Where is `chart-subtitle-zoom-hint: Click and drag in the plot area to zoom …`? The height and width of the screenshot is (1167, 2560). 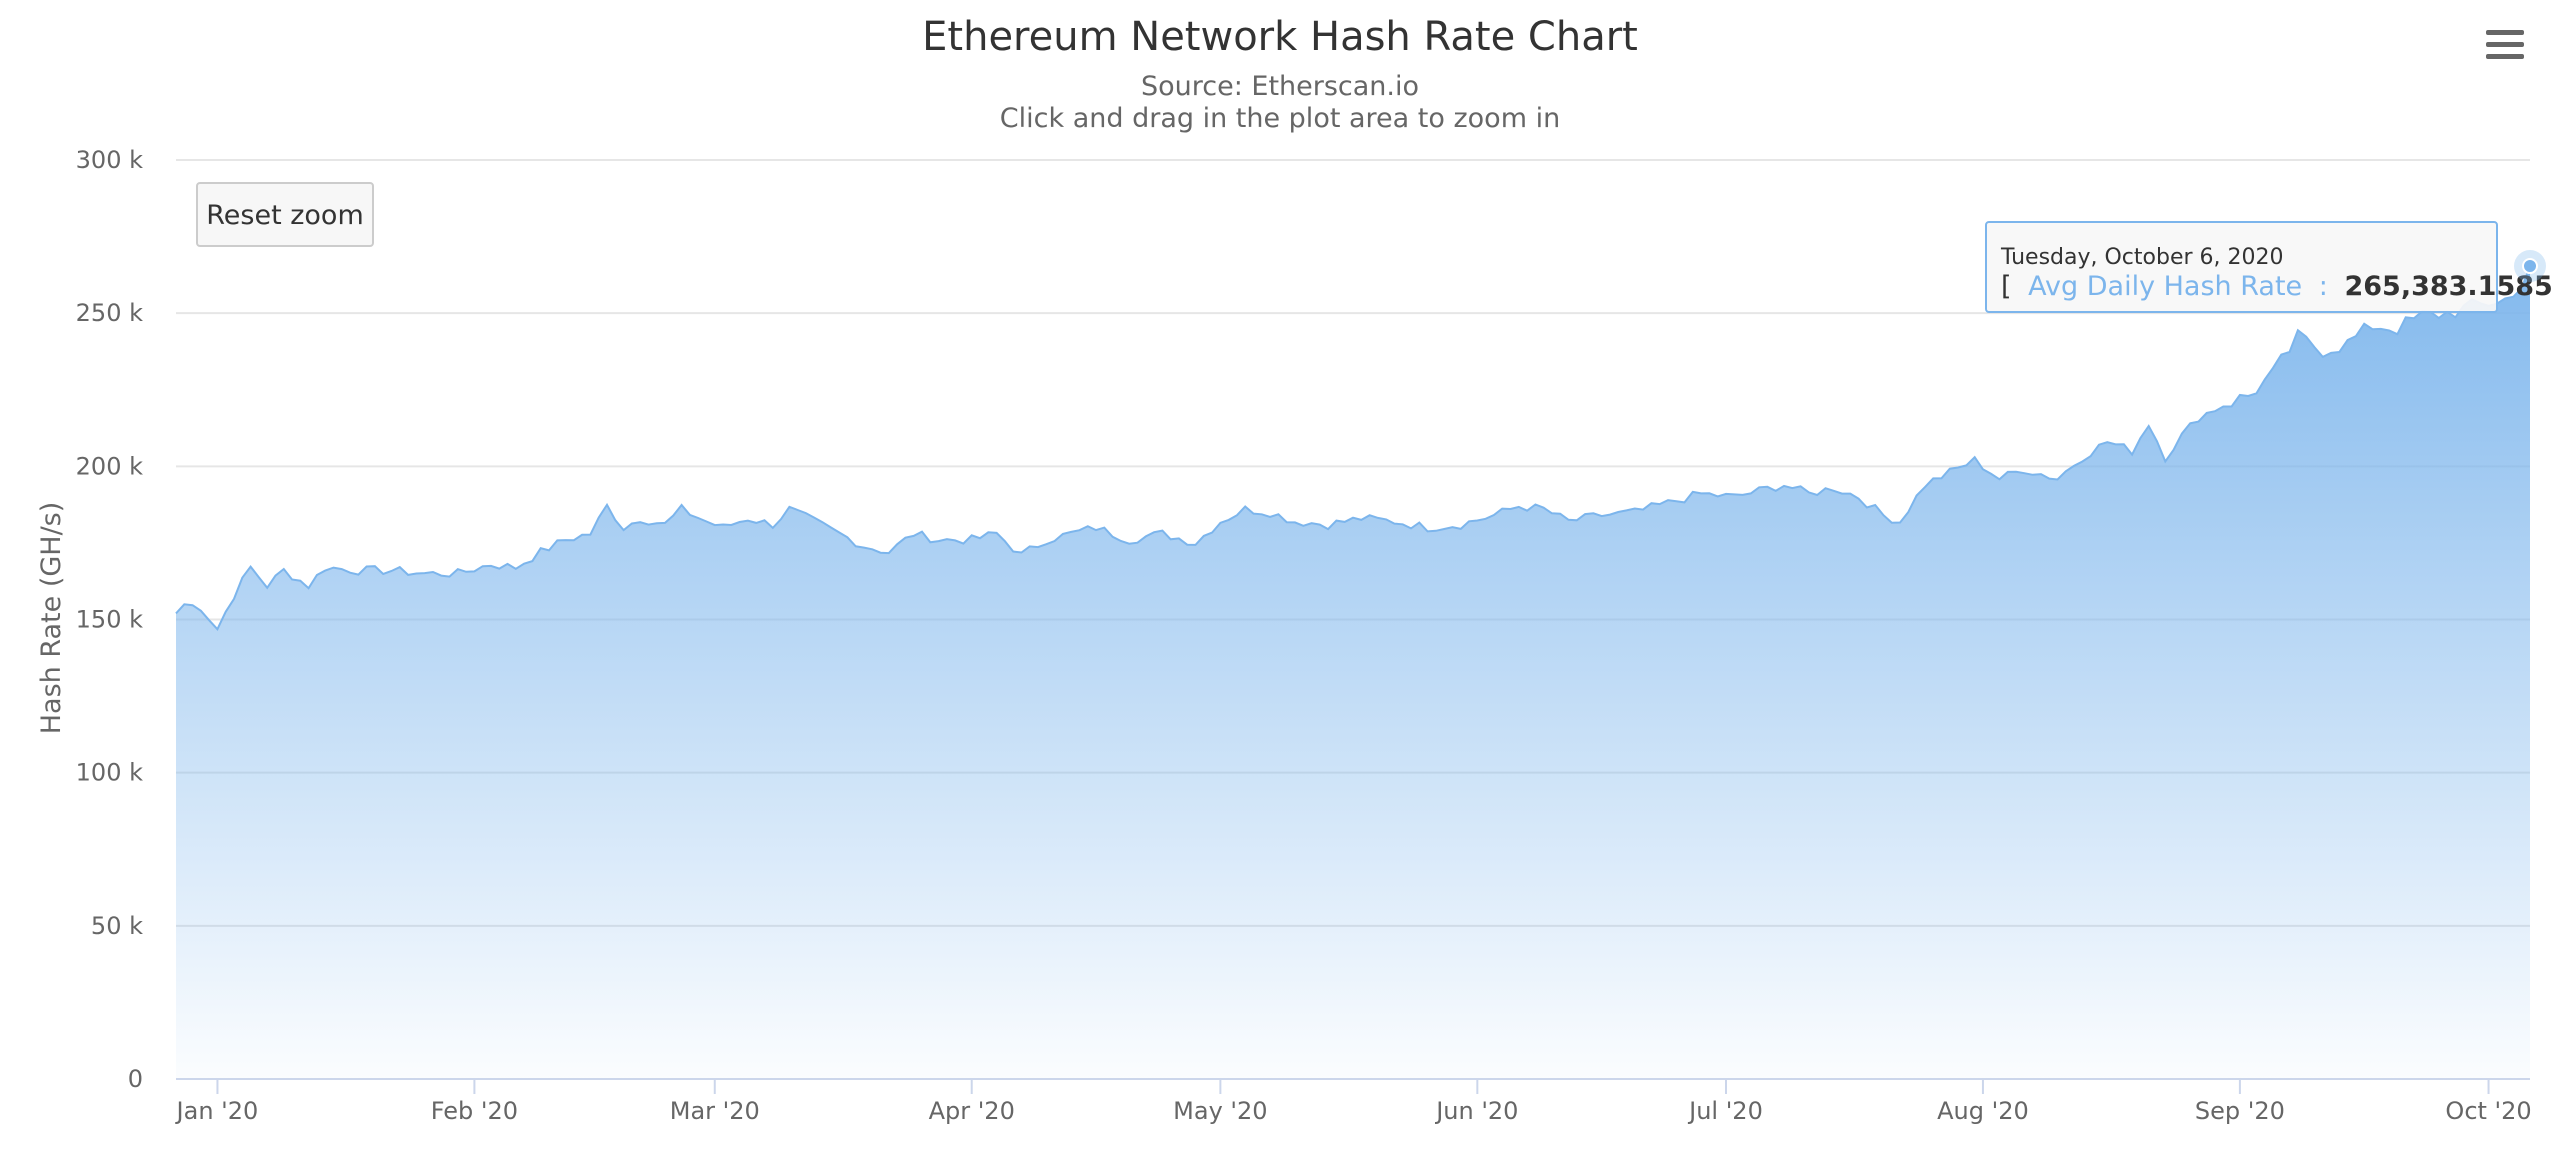
chart-subtitle-zoom-hint: Click and drag in the plot area to zoom … is located at coordinates (1280, 118).